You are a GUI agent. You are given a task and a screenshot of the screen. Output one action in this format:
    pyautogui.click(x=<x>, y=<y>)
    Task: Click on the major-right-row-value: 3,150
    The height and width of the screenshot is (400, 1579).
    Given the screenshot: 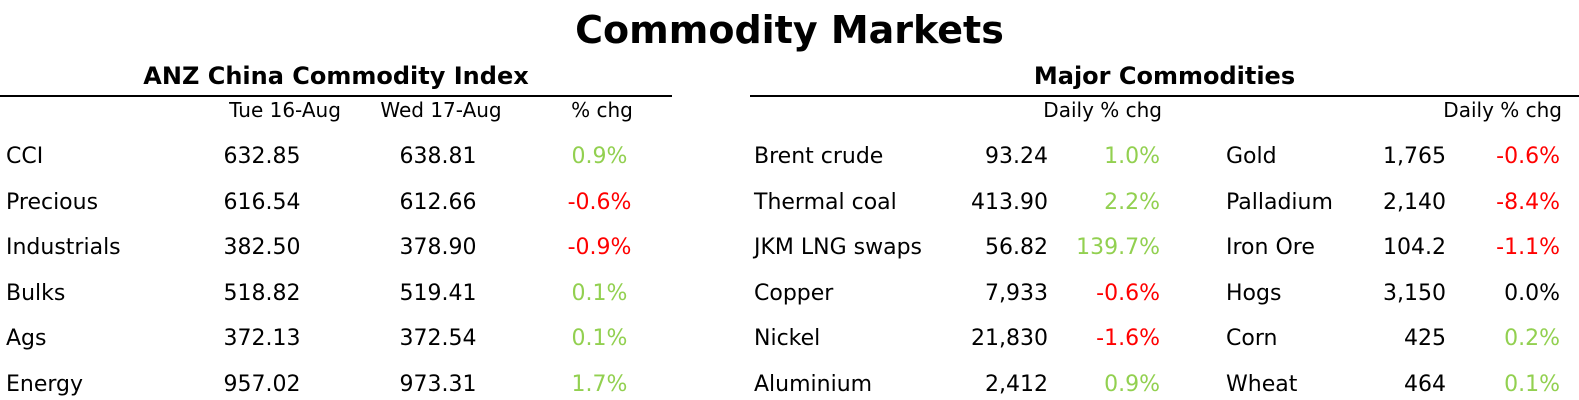 What is the action you would take?
    pyautogui.click(x=1414, y=293)
    